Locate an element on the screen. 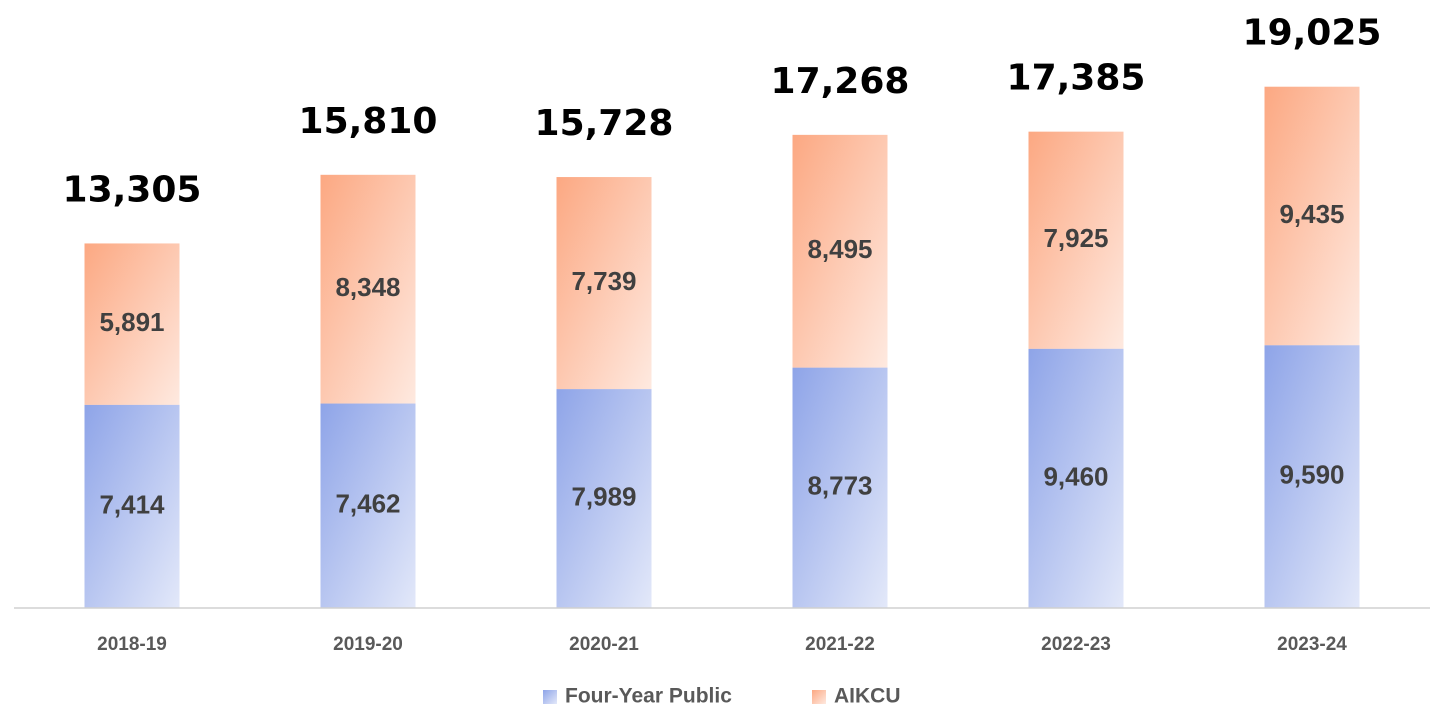 The image size is (1437, 714). data-label: 9,590 is located at coordinates (1311, 474).